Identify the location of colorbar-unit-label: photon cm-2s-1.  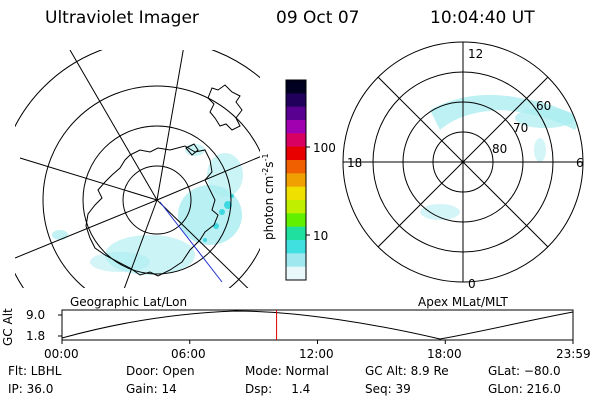
(268, 196).